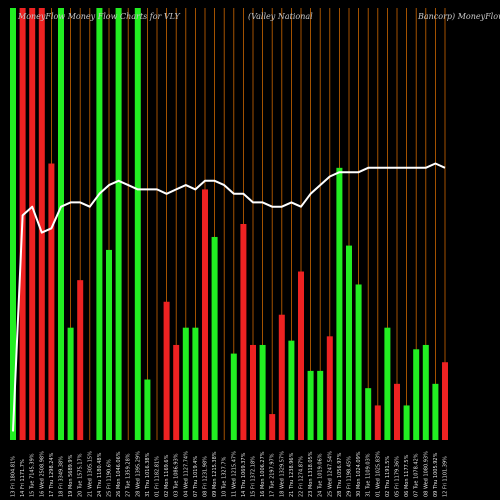 Image resolution: width=500 pixels, height=500 pixels. I want to click on x-tick-label: 25 Fri 1190.6%, so click(110, 478).